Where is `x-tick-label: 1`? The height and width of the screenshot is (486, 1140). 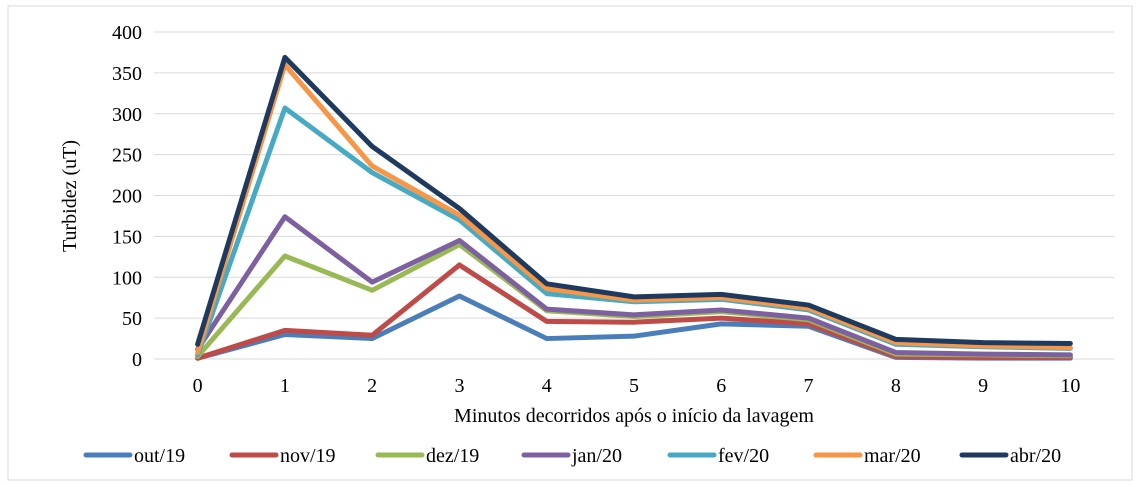
x-tick-label: 1 is located at coordinates (285, 386).